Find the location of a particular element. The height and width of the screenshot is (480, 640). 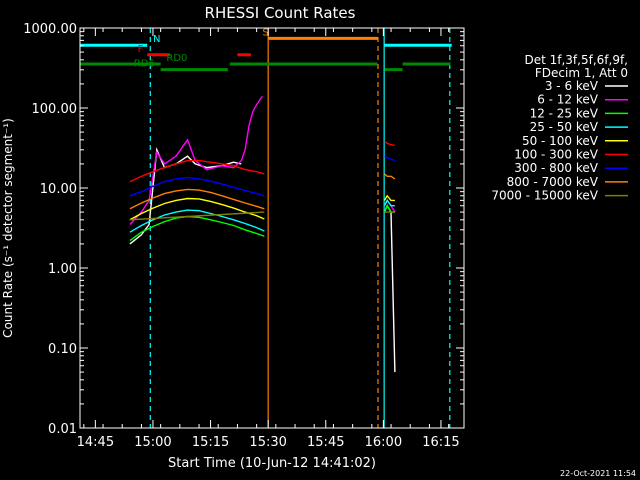

y-tick-label: 0.10 is located at coordinates (62, 349).